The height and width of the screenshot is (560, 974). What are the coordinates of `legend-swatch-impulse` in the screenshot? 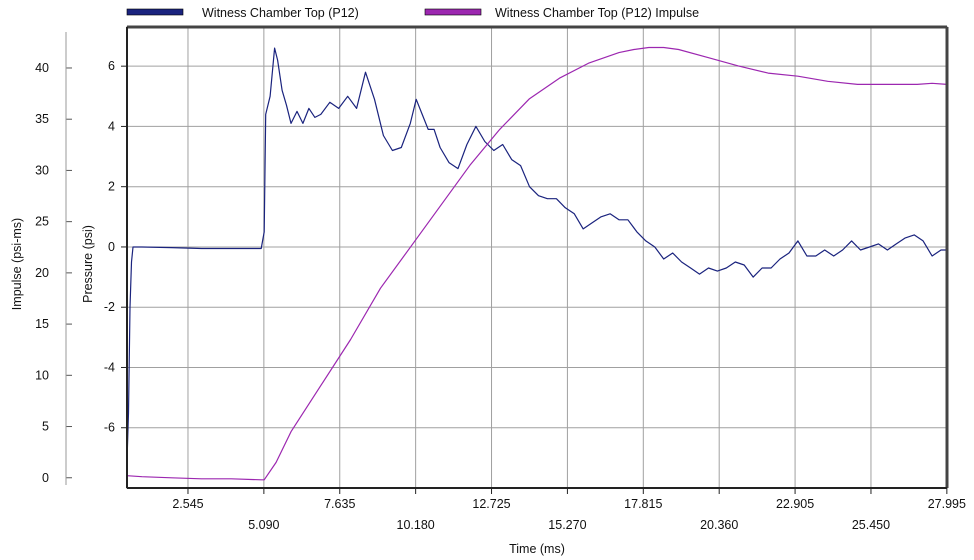 It's located at (453, 12).